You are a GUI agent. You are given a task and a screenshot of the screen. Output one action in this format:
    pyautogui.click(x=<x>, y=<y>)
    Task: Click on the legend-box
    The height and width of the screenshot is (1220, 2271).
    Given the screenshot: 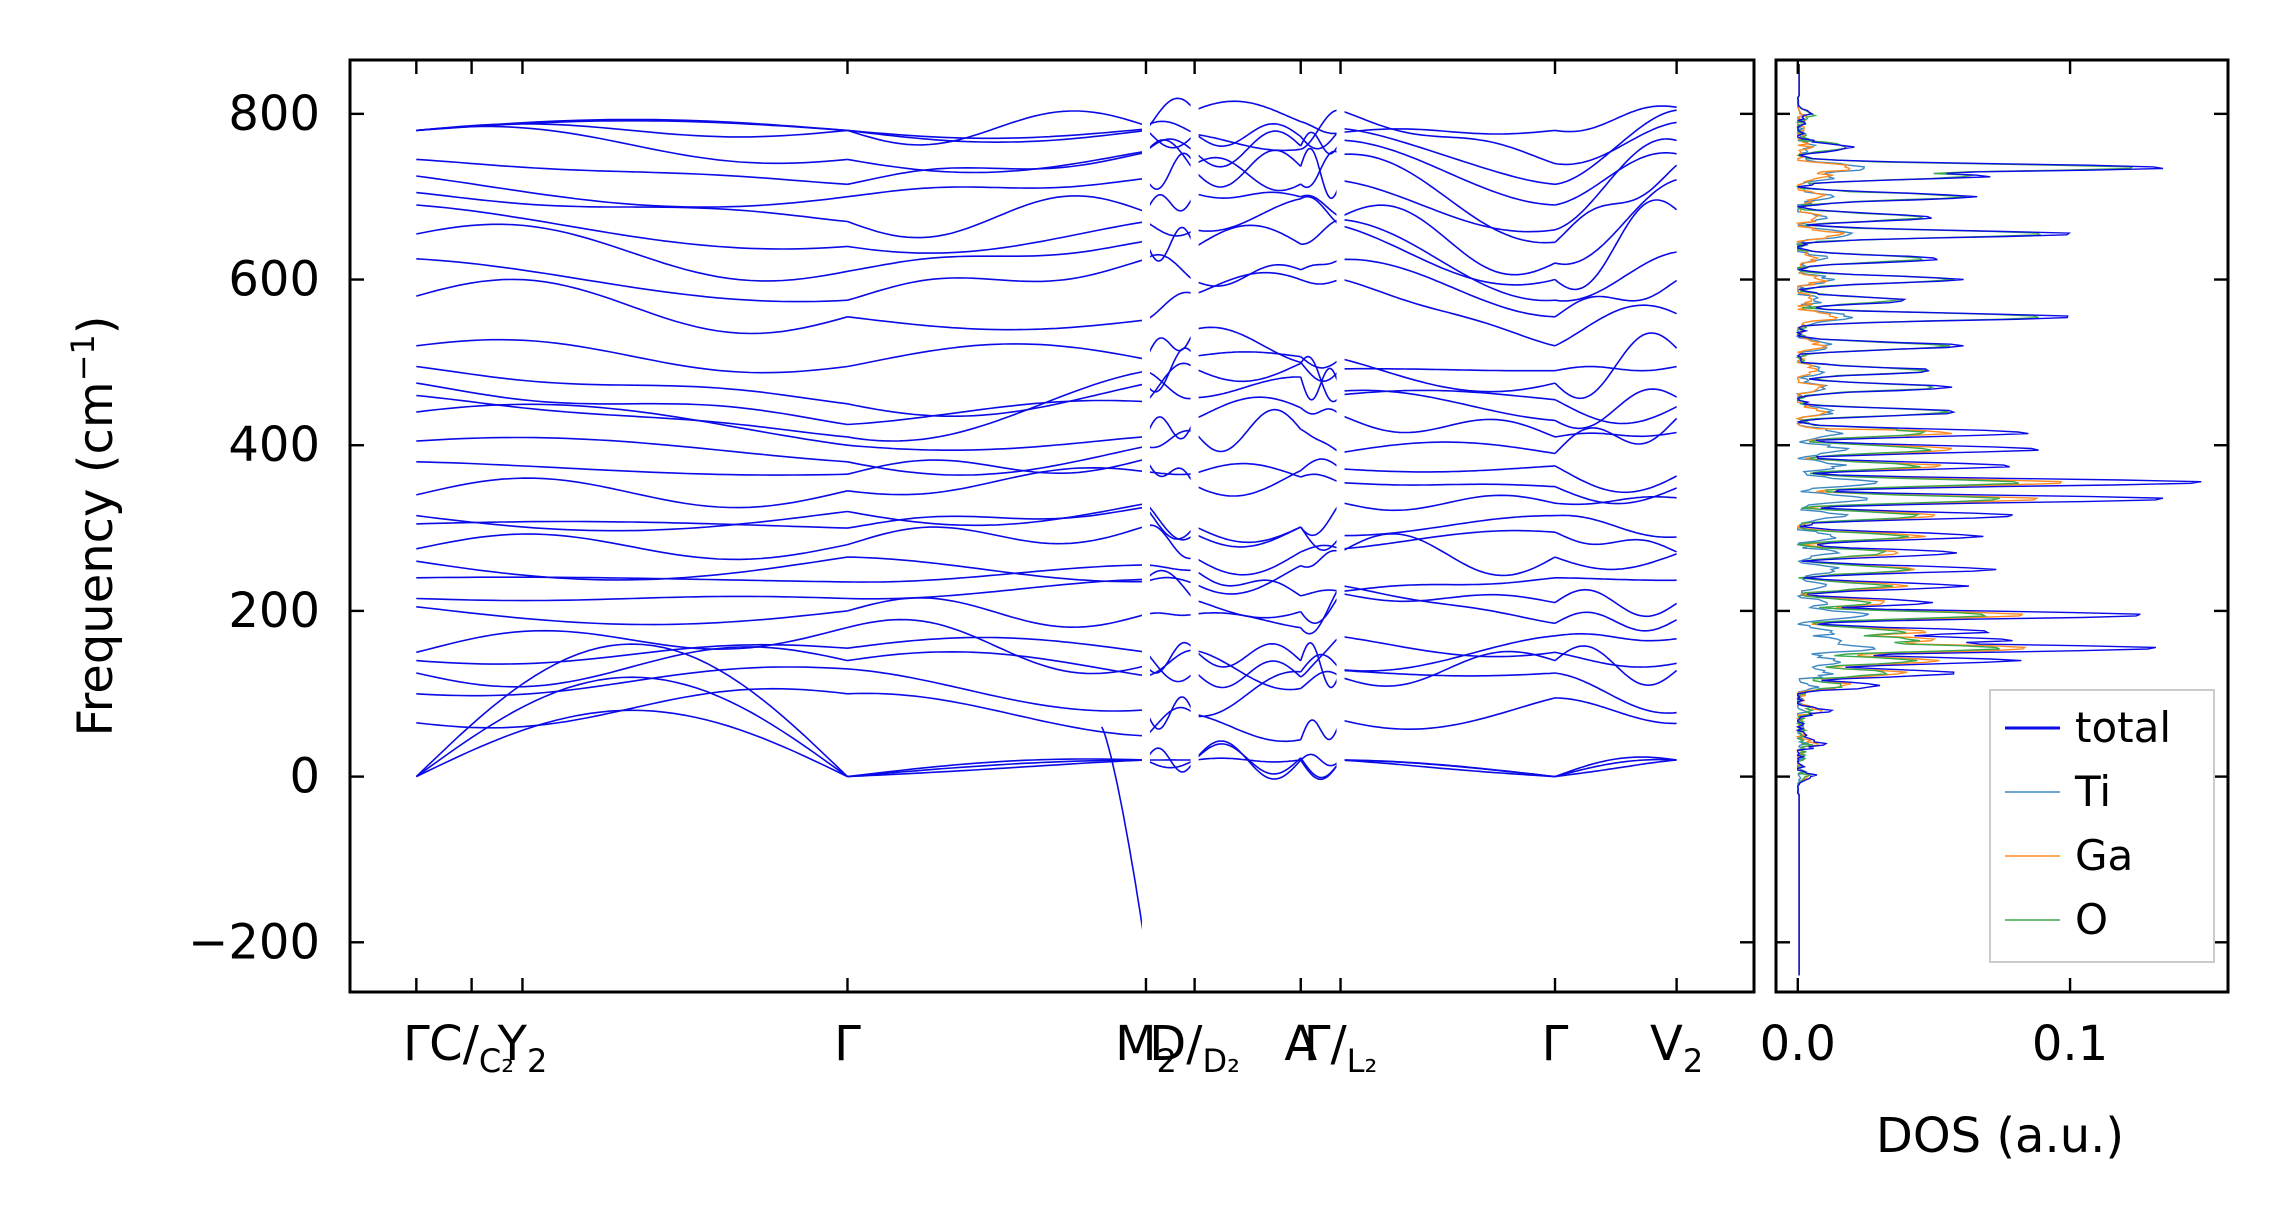 What is the action you would take?
    pyautogui.click(x=2102, y=826)
    